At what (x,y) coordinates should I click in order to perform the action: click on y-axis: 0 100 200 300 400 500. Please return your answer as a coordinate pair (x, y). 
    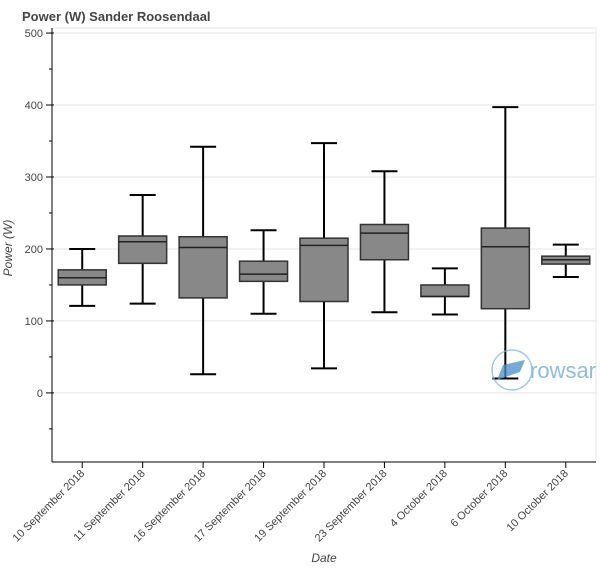
    Looking at the image, I should click on (39, 245).